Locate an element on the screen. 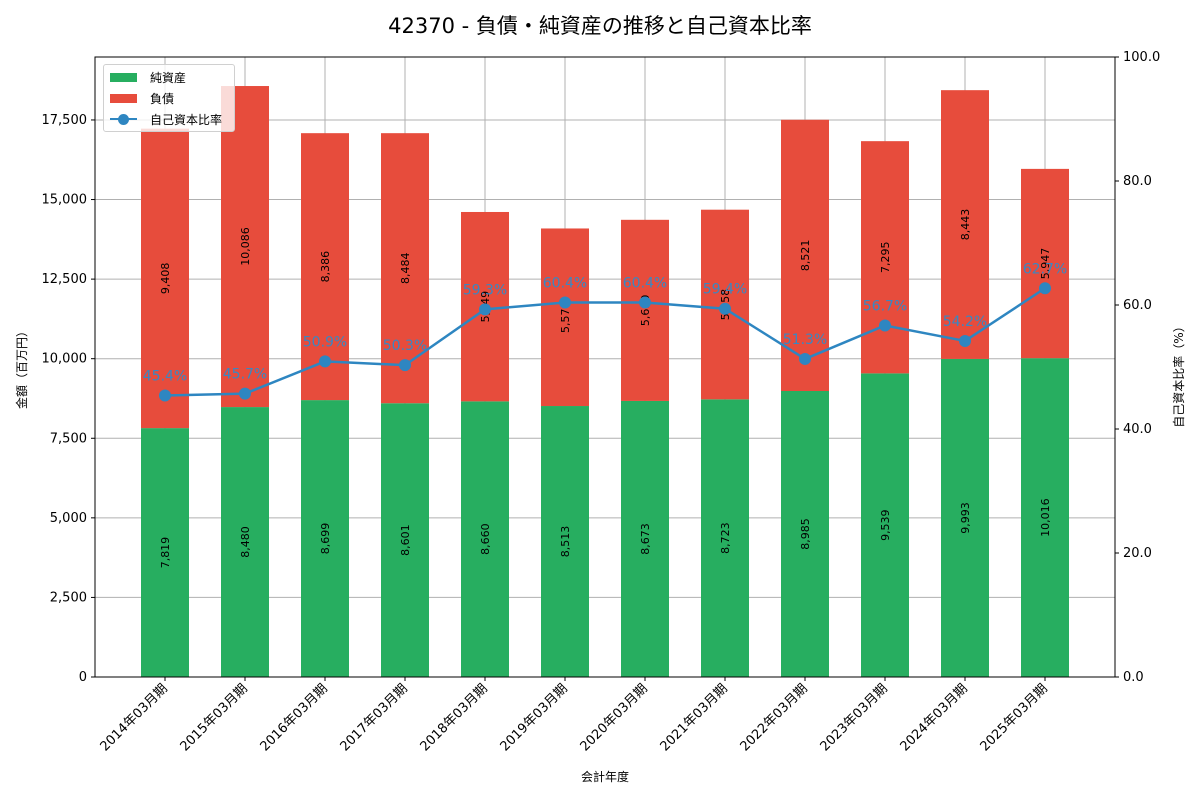  equity-value-label: 10,016 is located at coordinates (1045, 517).